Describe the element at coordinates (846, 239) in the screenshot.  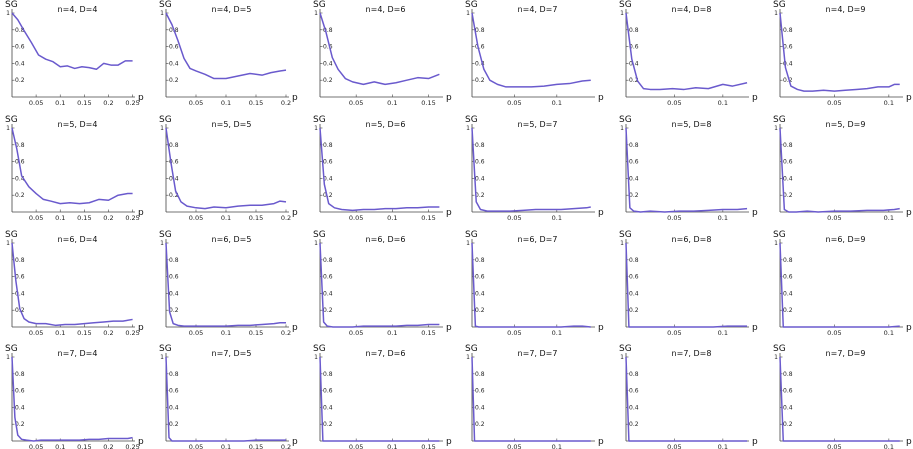
I see `panel-title: n=6, D=9` at that location.